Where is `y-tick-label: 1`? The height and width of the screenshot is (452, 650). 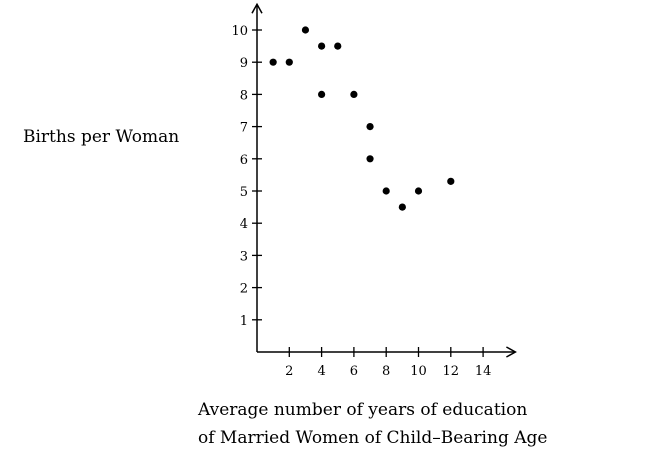 y-tick-label: 1 is located at coordinates (244, 321).